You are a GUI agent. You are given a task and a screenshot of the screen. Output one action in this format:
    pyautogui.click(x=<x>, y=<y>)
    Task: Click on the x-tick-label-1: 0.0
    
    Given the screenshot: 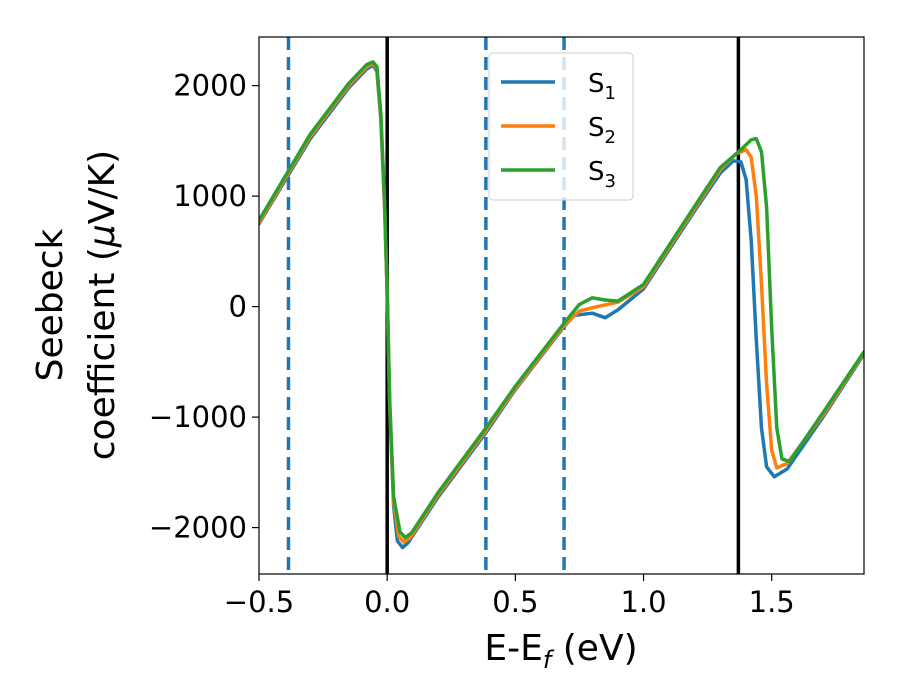 What is the action you would take?
    pyautogui.click(x=387, y=602)
    